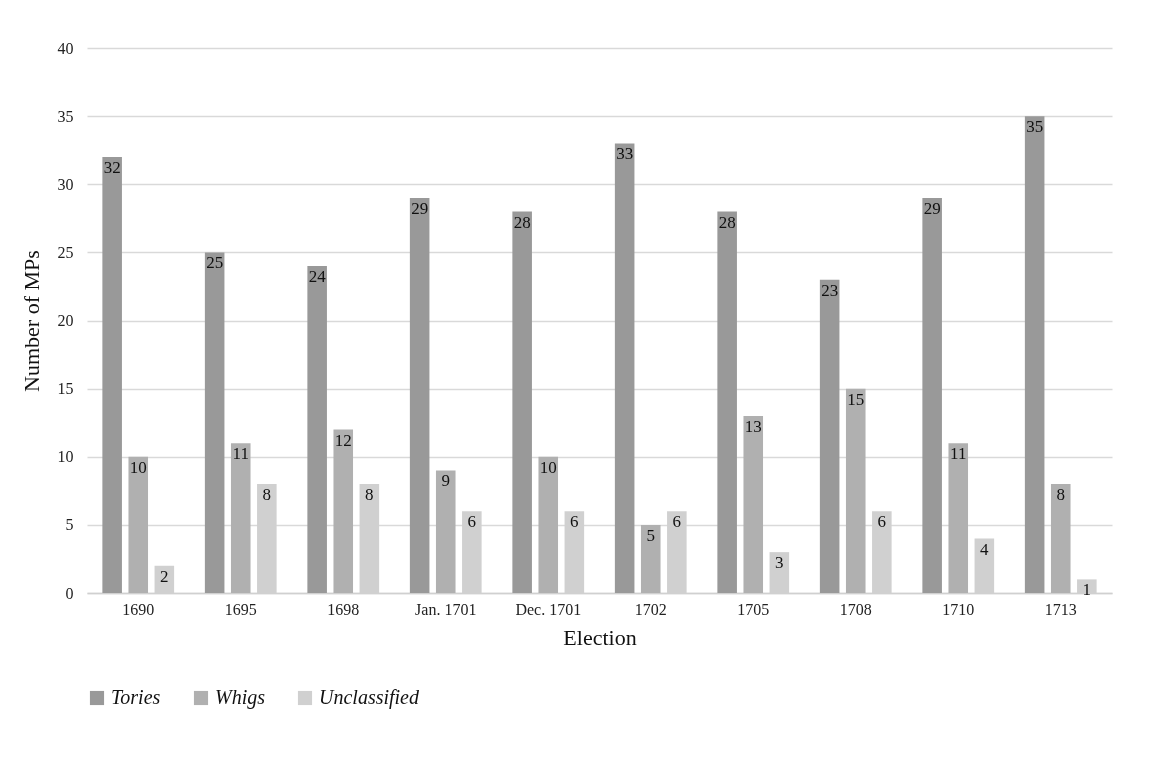 The image size is (1163, 760). Describe the element at coordinates (779, 563) in the screenshot. I see `data-label: 3` at that location.